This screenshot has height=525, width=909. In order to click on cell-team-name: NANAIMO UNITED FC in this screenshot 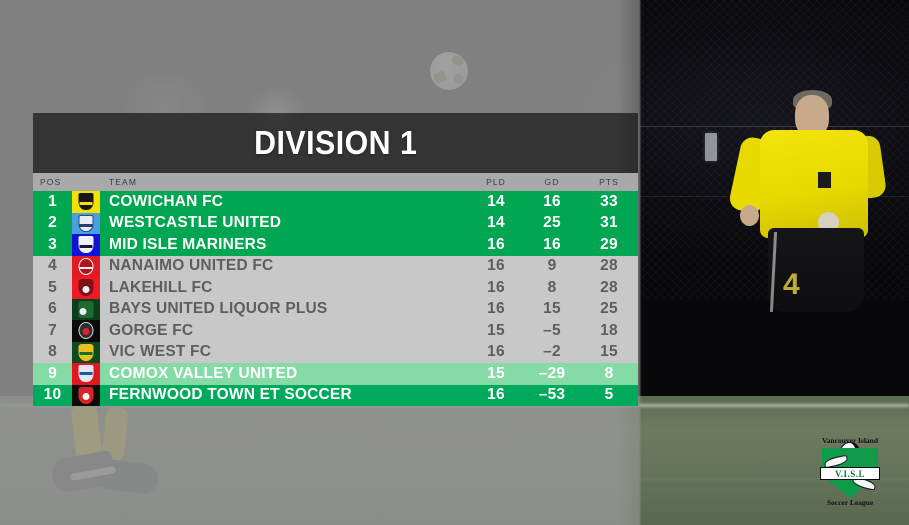, I will do `click(191, 266)`.